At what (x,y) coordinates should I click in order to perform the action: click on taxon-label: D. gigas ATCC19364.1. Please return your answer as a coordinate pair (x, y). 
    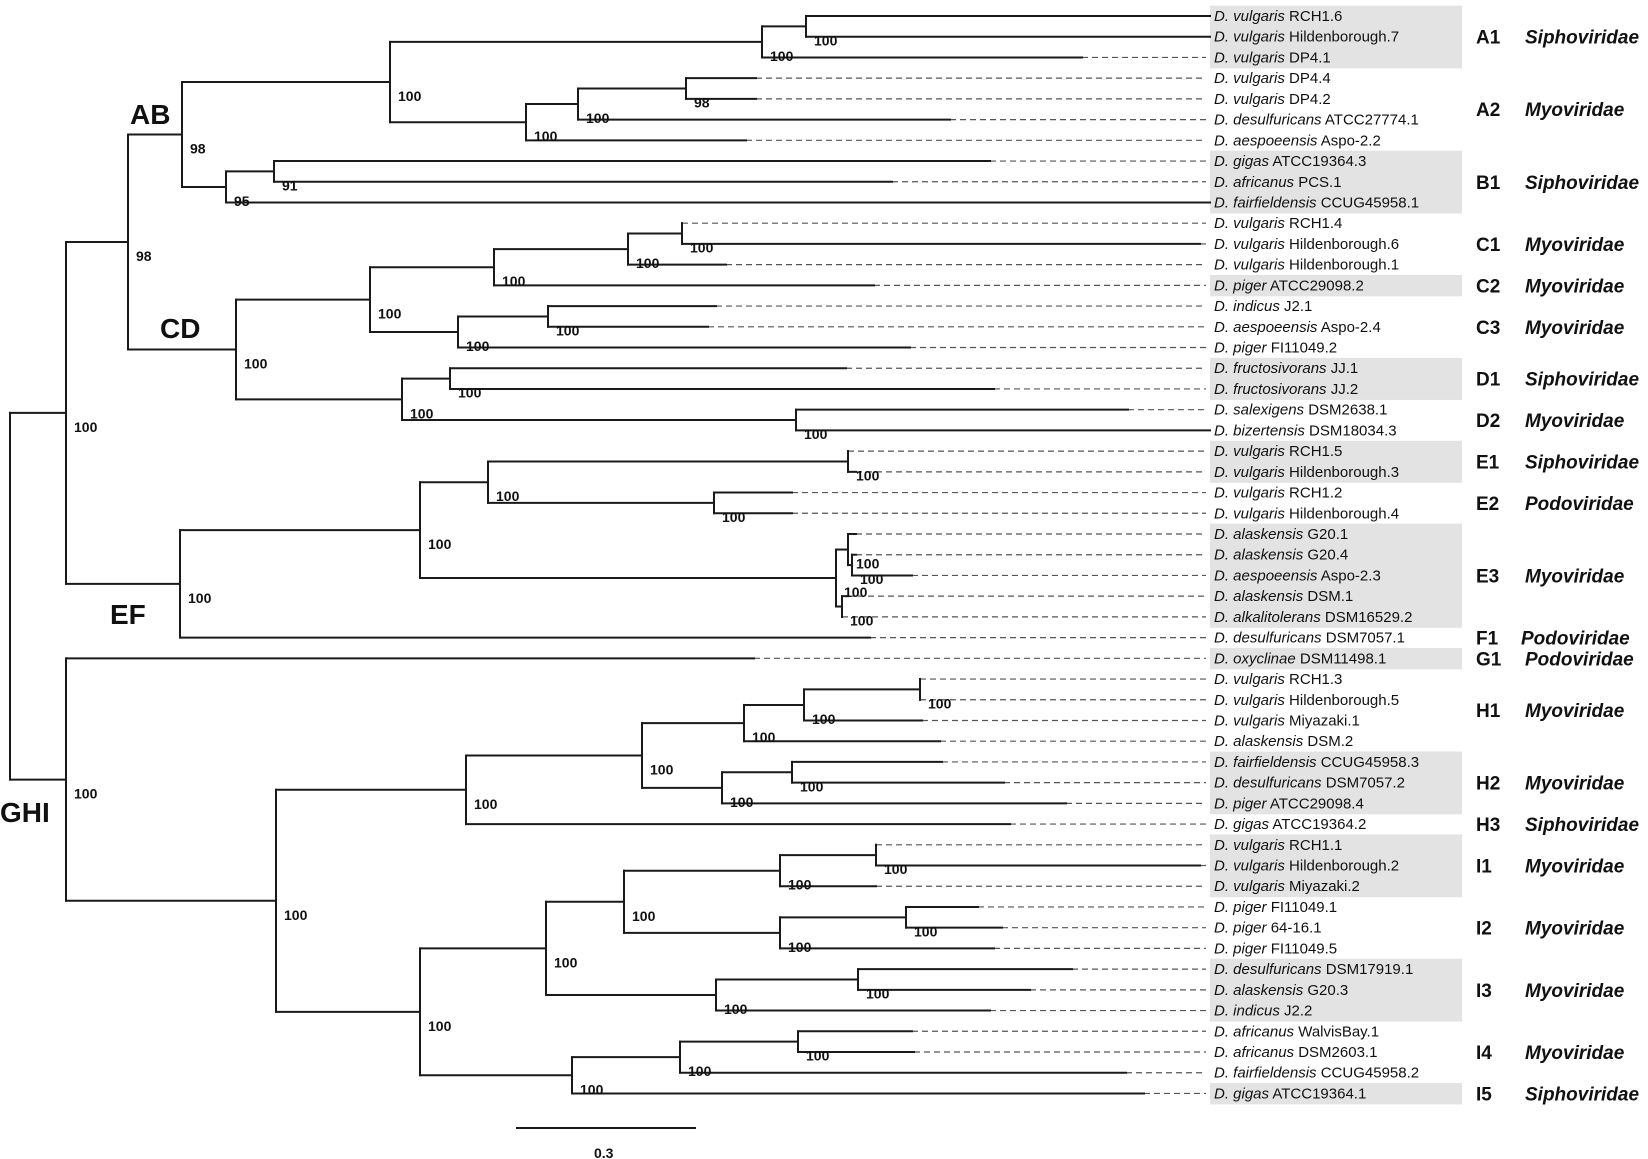
    Looking at the image, I should click on (1290, 1093).